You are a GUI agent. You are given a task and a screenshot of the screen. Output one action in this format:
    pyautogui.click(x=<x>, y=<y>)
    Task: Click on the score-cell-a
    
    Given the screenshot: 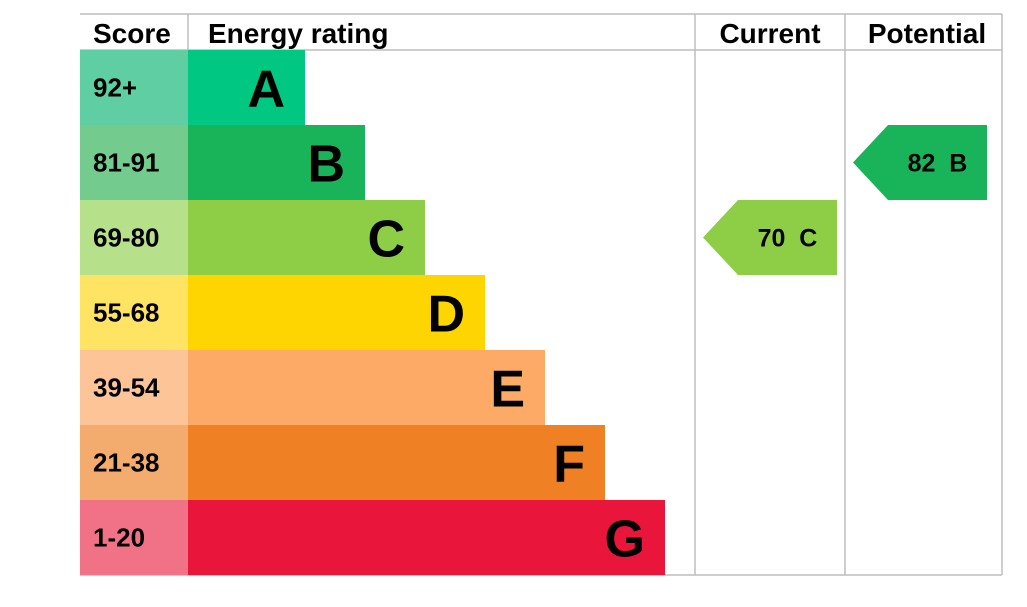 What is the action you would take?
    pyautogui.click(x=134, y=87)
    